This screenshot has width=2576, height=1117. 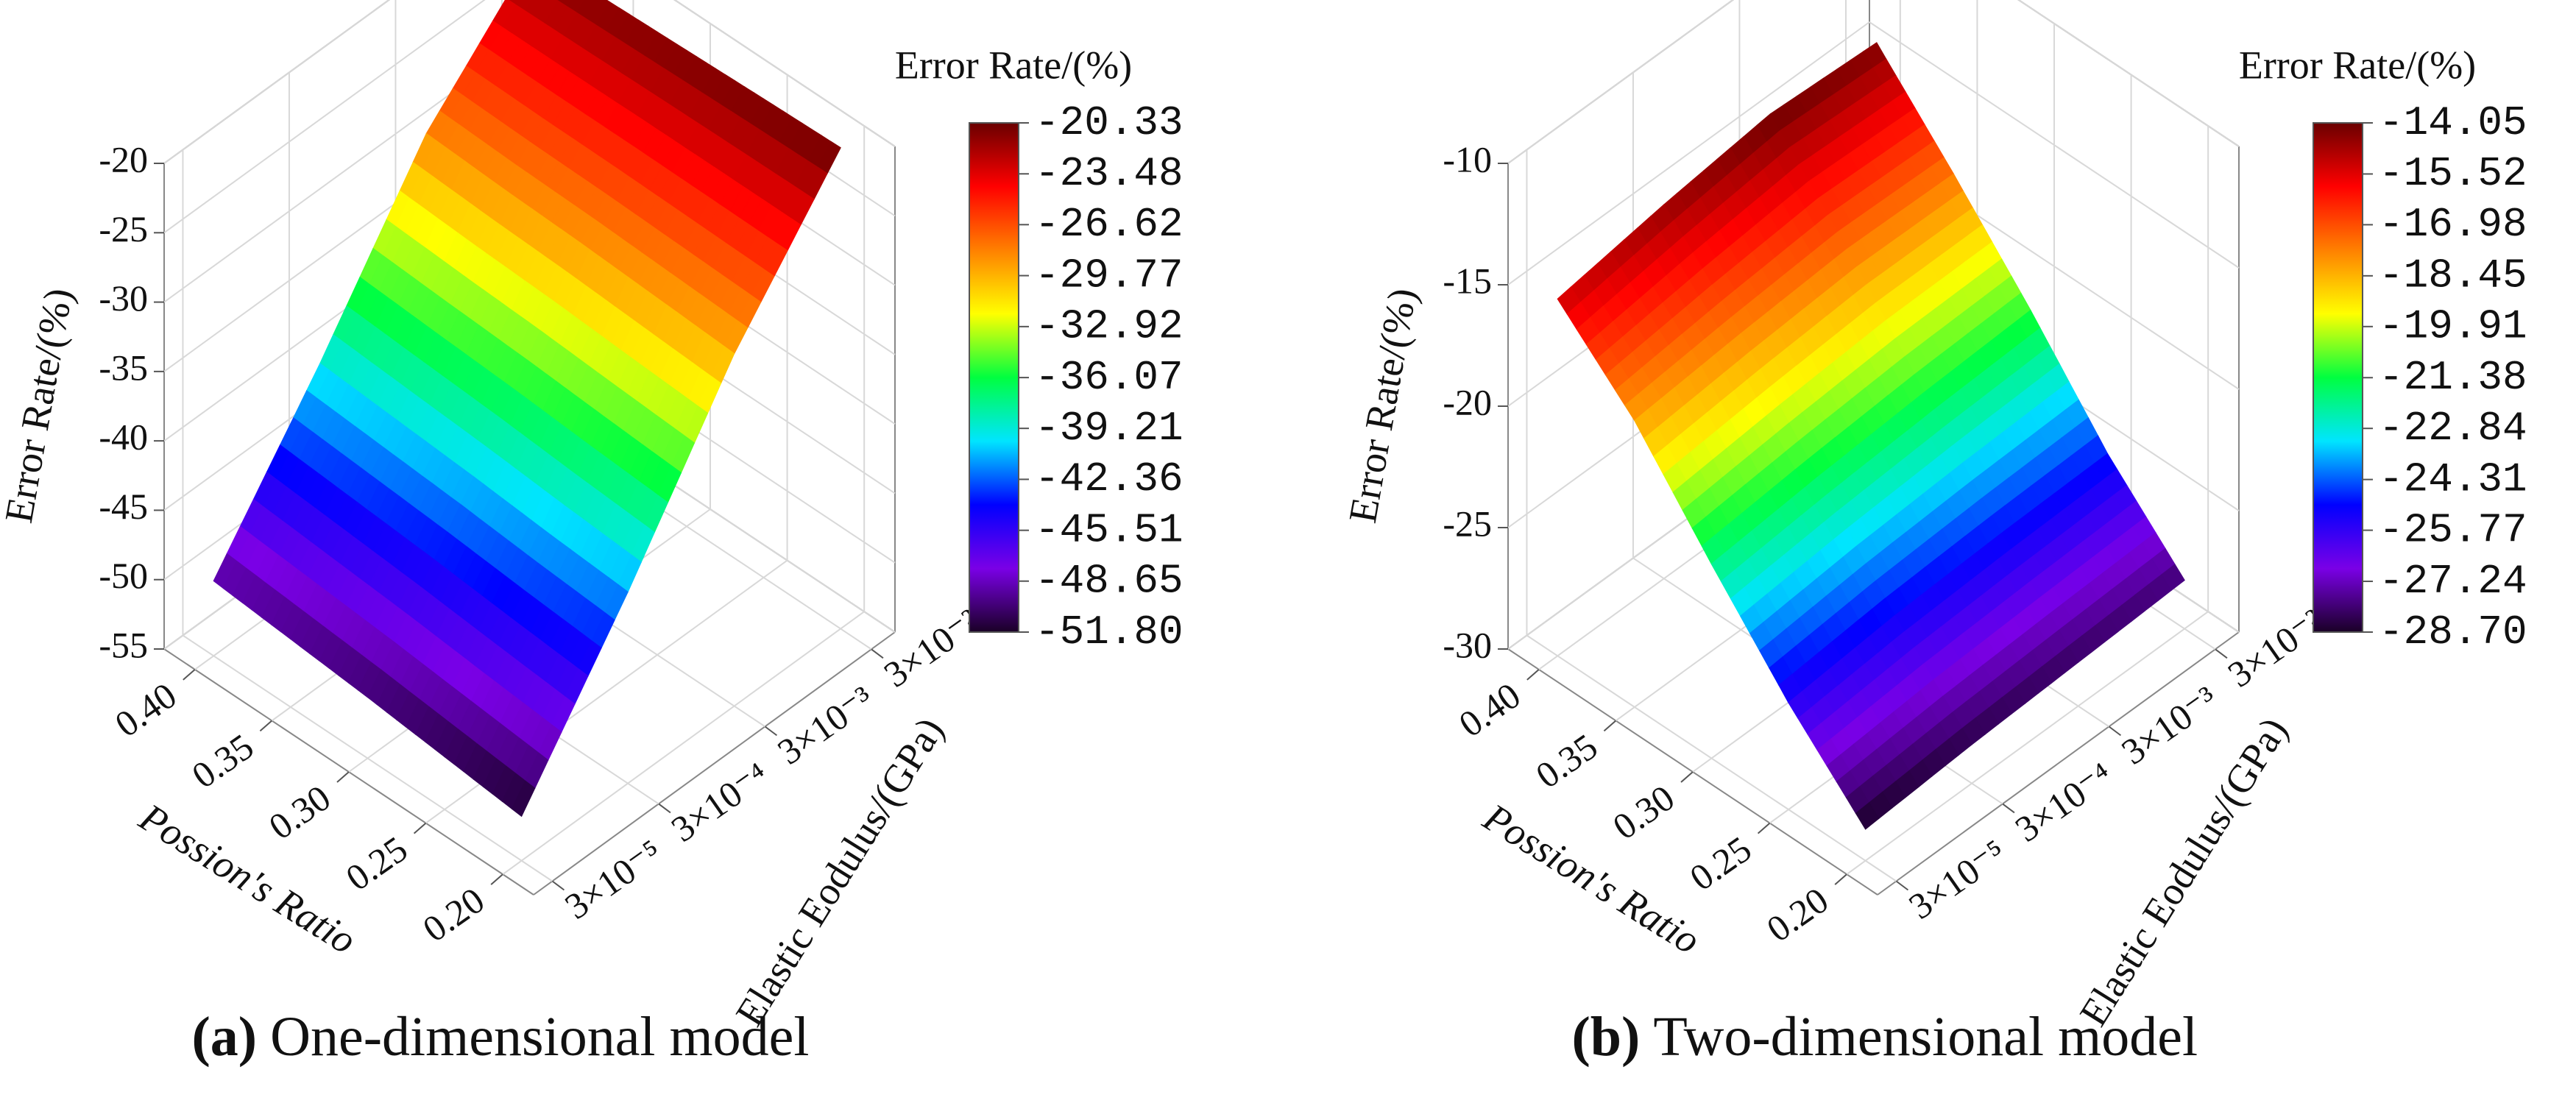 I want to click on colorbar-tick-label: -20.33, so click(x=1109, y=122).